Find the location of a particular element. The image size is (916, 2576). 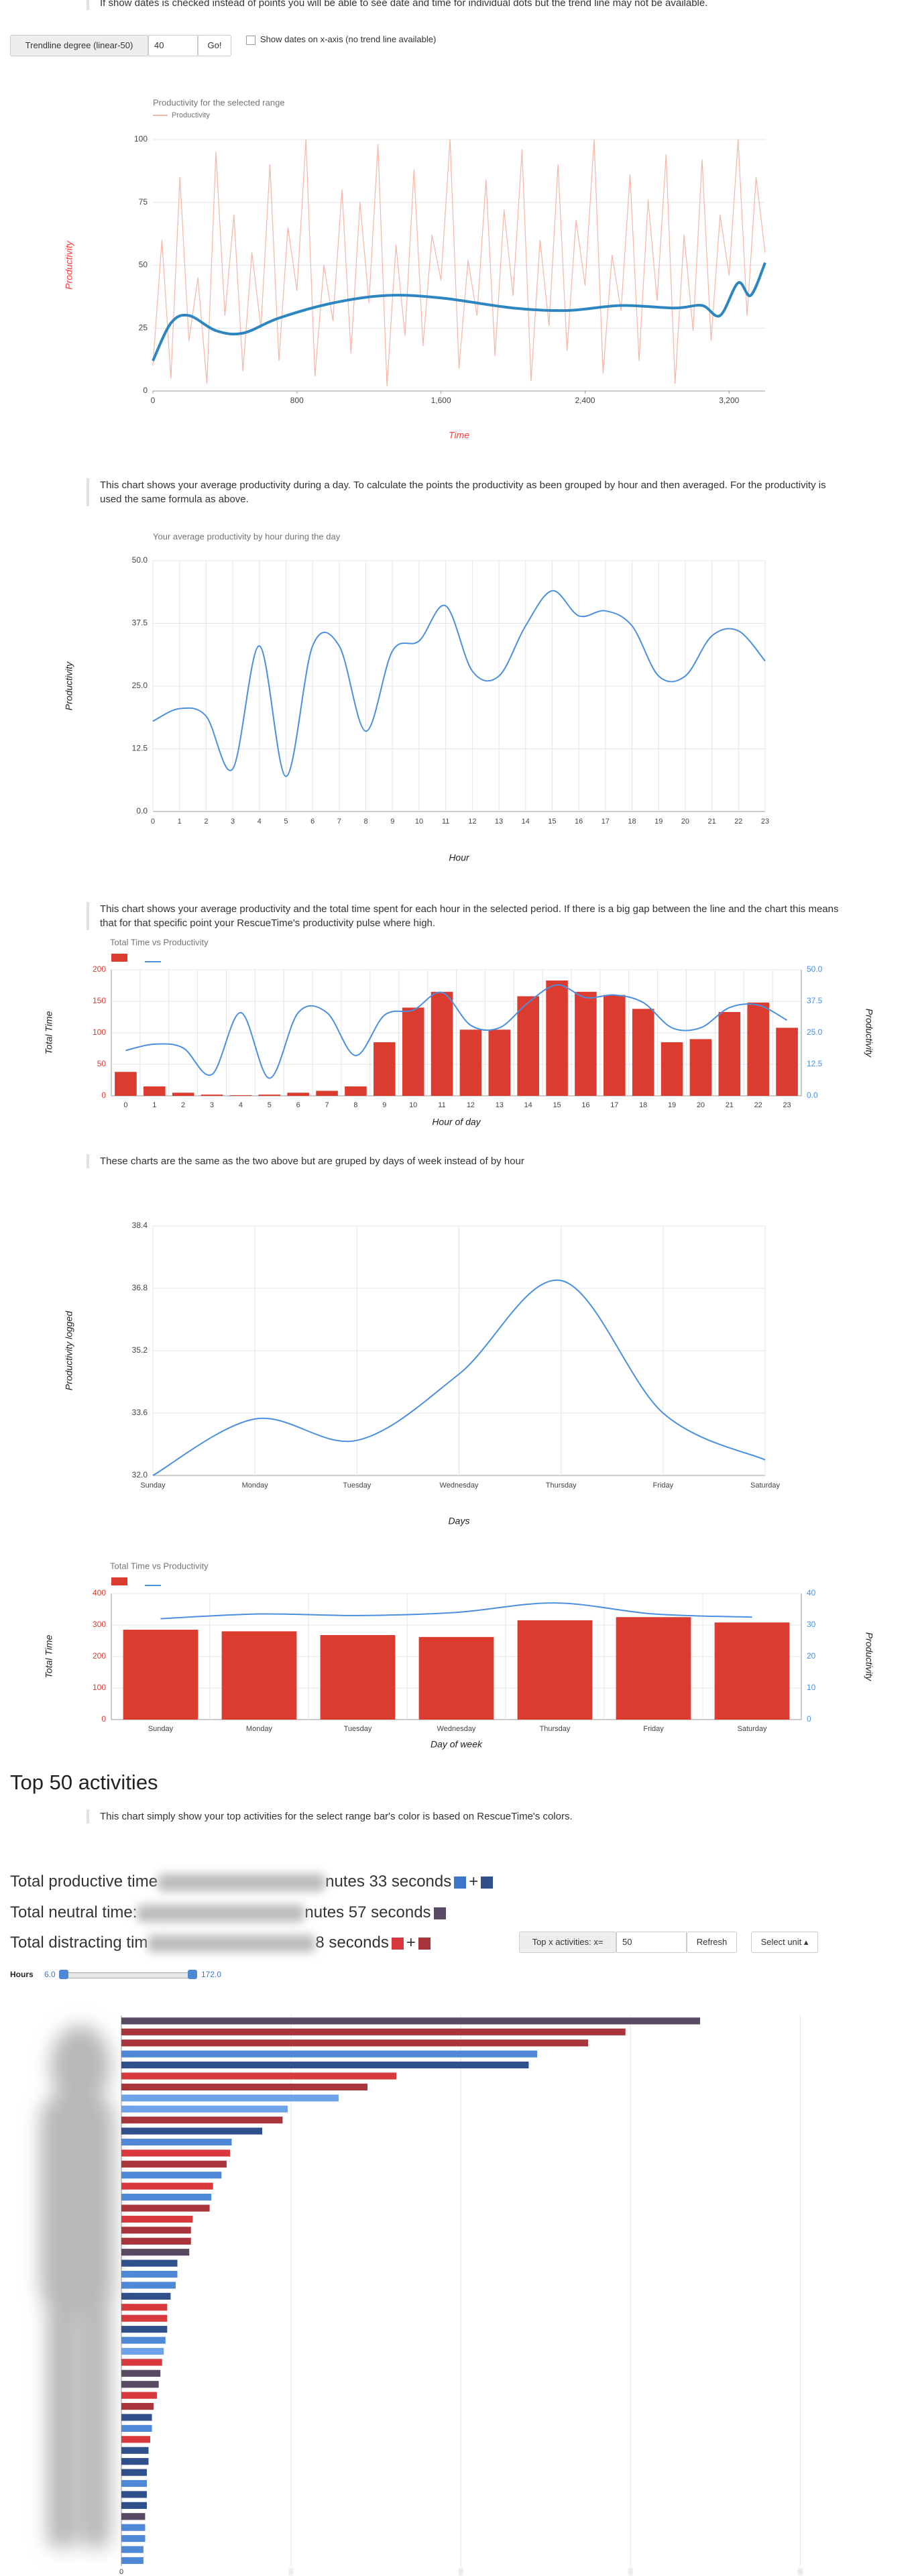

total-label: Total neutral time: is located at coordinates (73, 1912).